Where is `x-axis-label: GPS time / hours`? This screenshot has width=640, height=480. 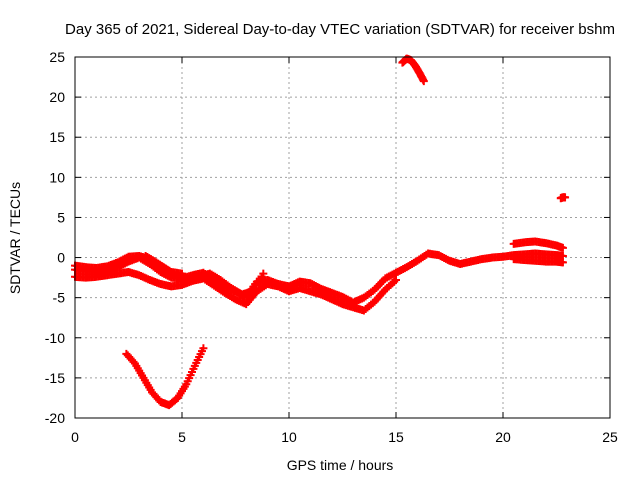
x-axis-label: GPS time / hours is located at coordinates (340, 465).